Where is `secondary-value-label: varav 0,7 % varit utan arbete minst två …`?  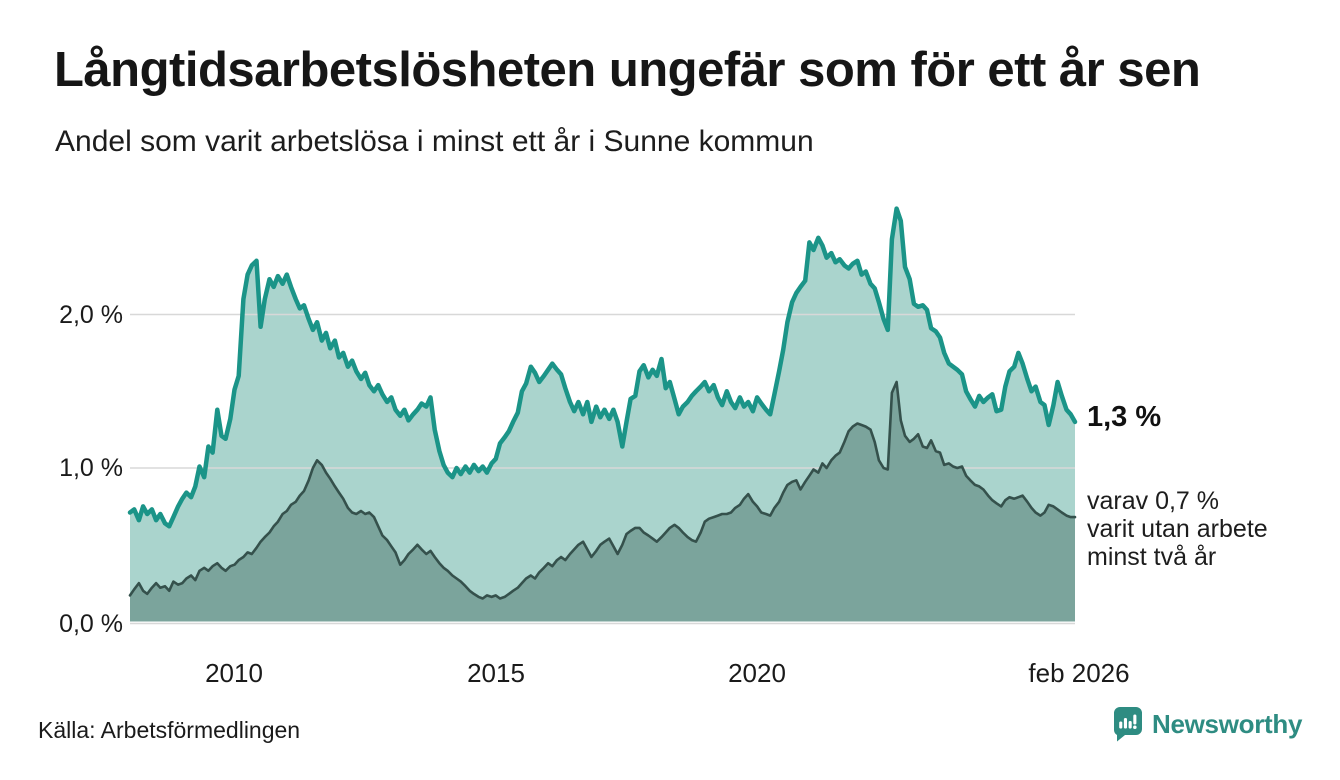 secondary-value-label: varav 0,7 % varit utan arbete minst två … is located at coordinates (1177, 529).